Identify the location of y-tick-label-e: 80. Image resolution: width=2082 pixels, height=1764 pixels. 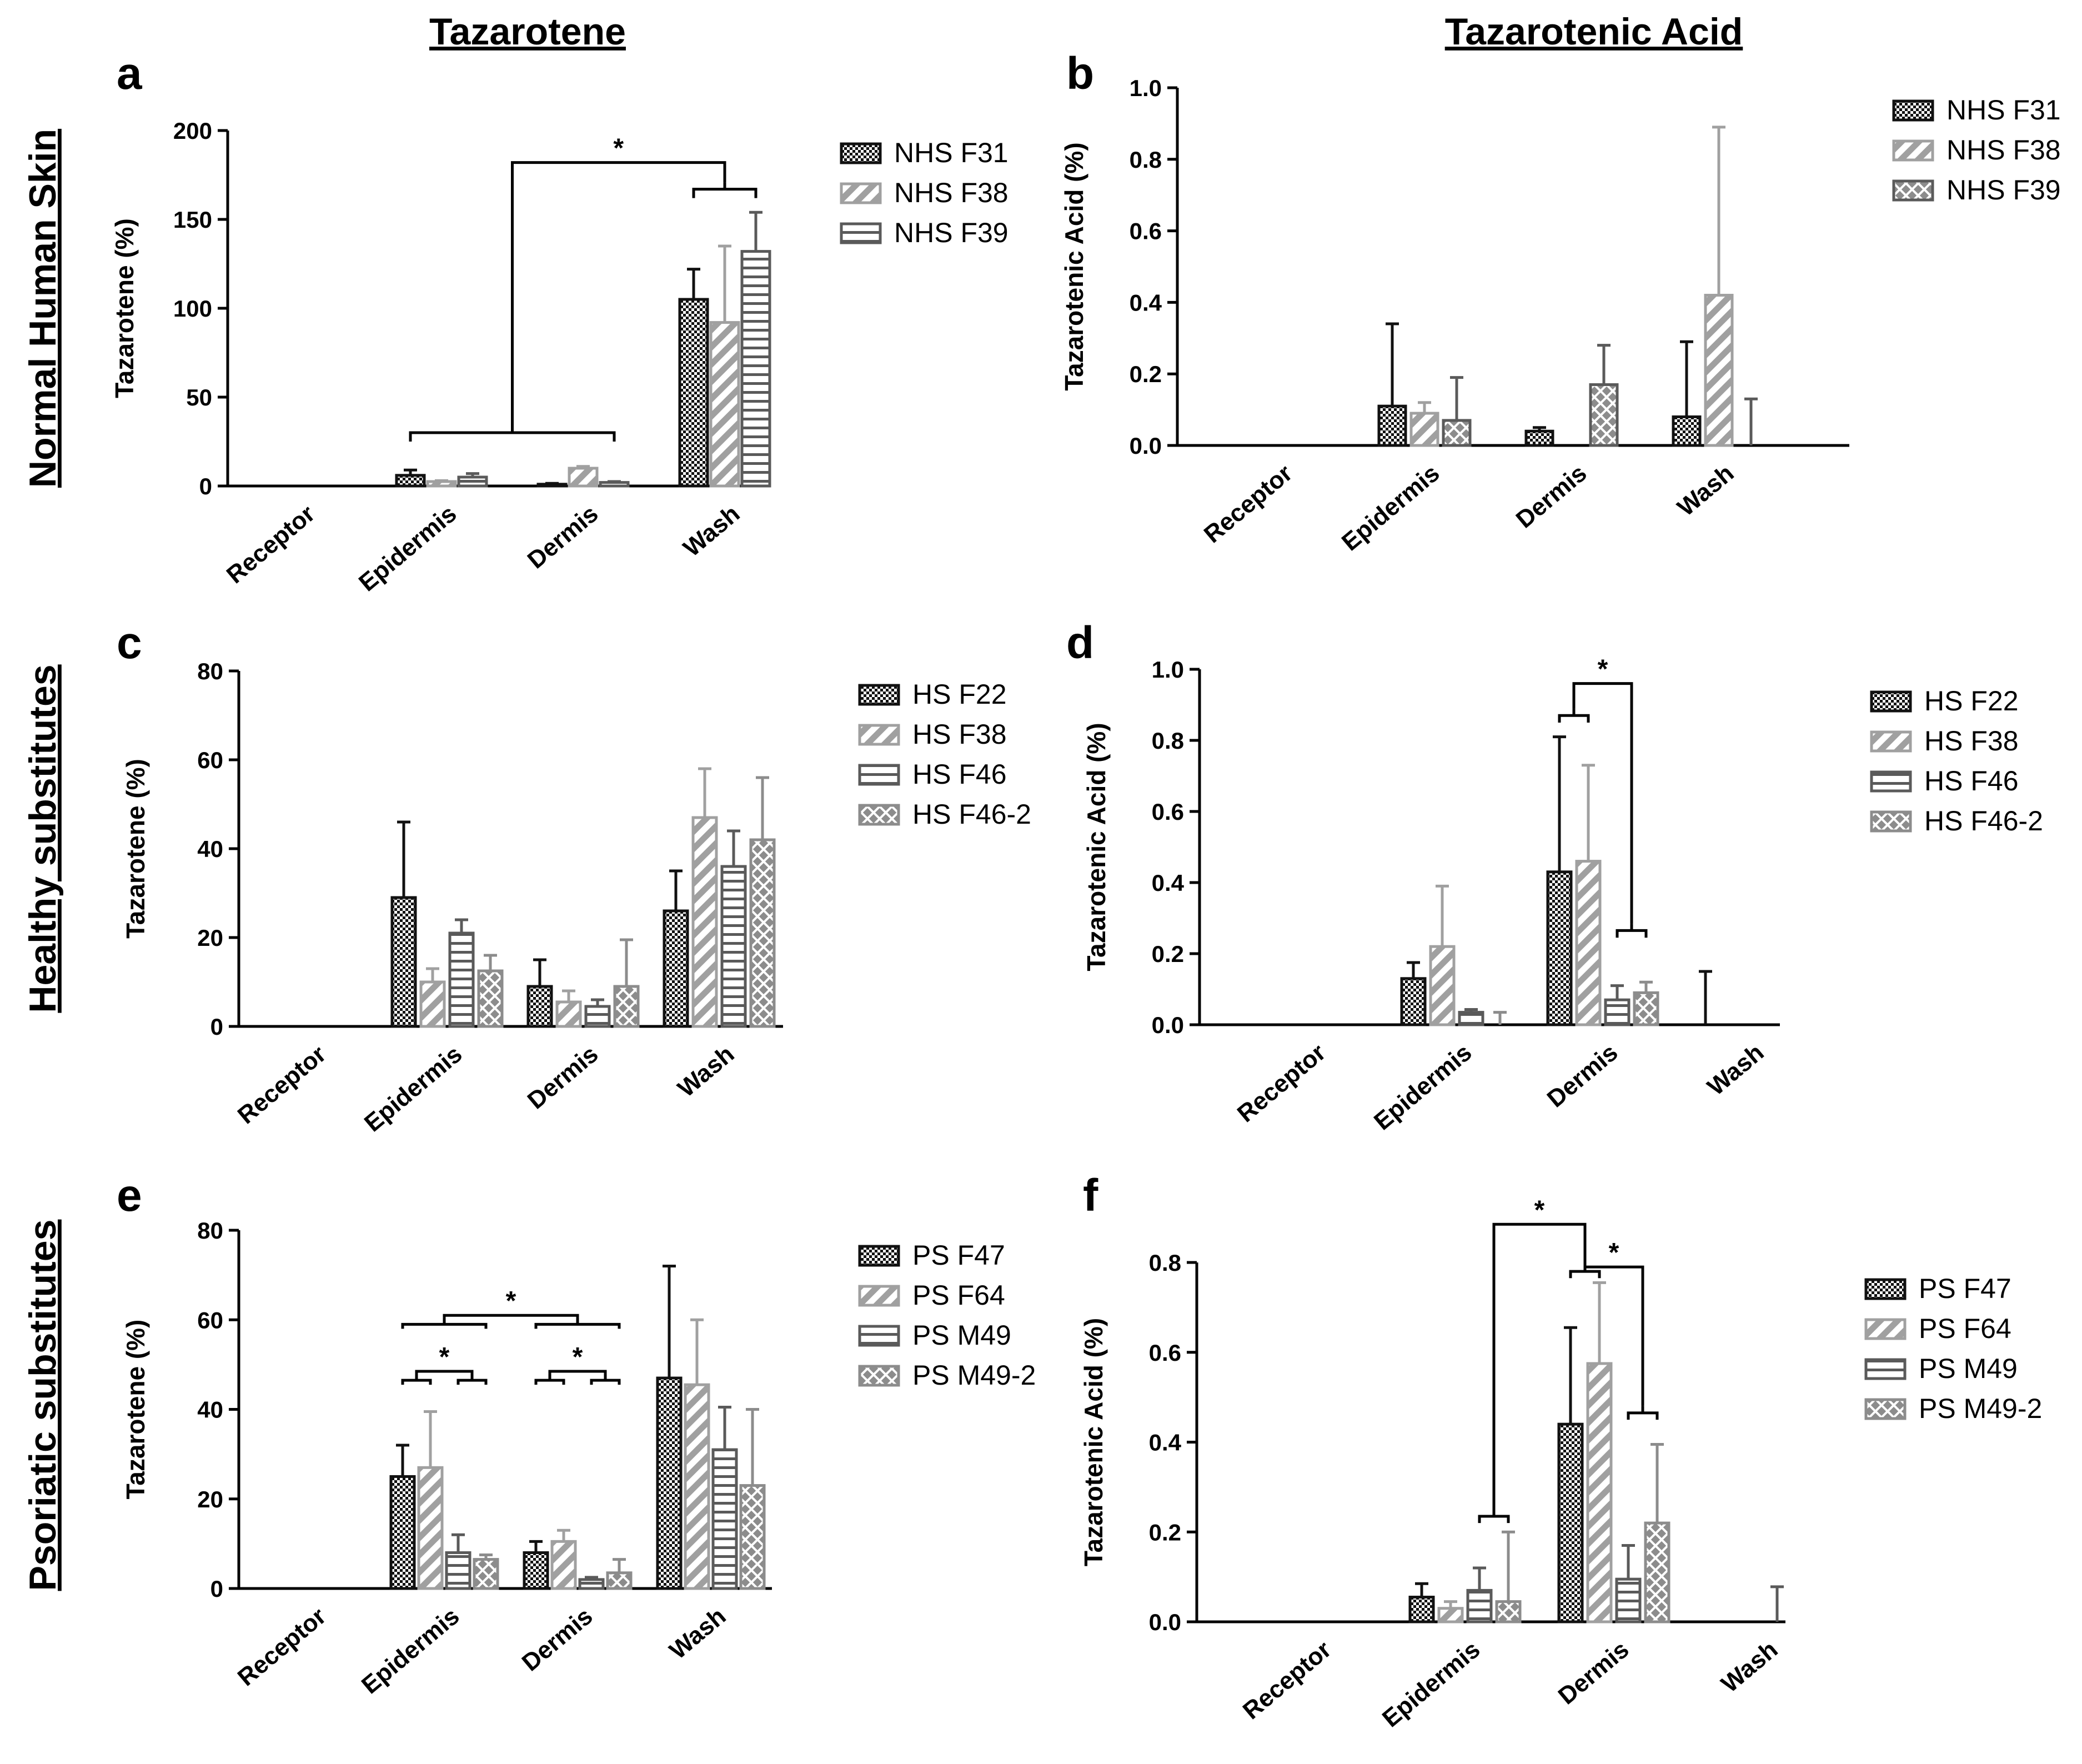
(210, 1230).